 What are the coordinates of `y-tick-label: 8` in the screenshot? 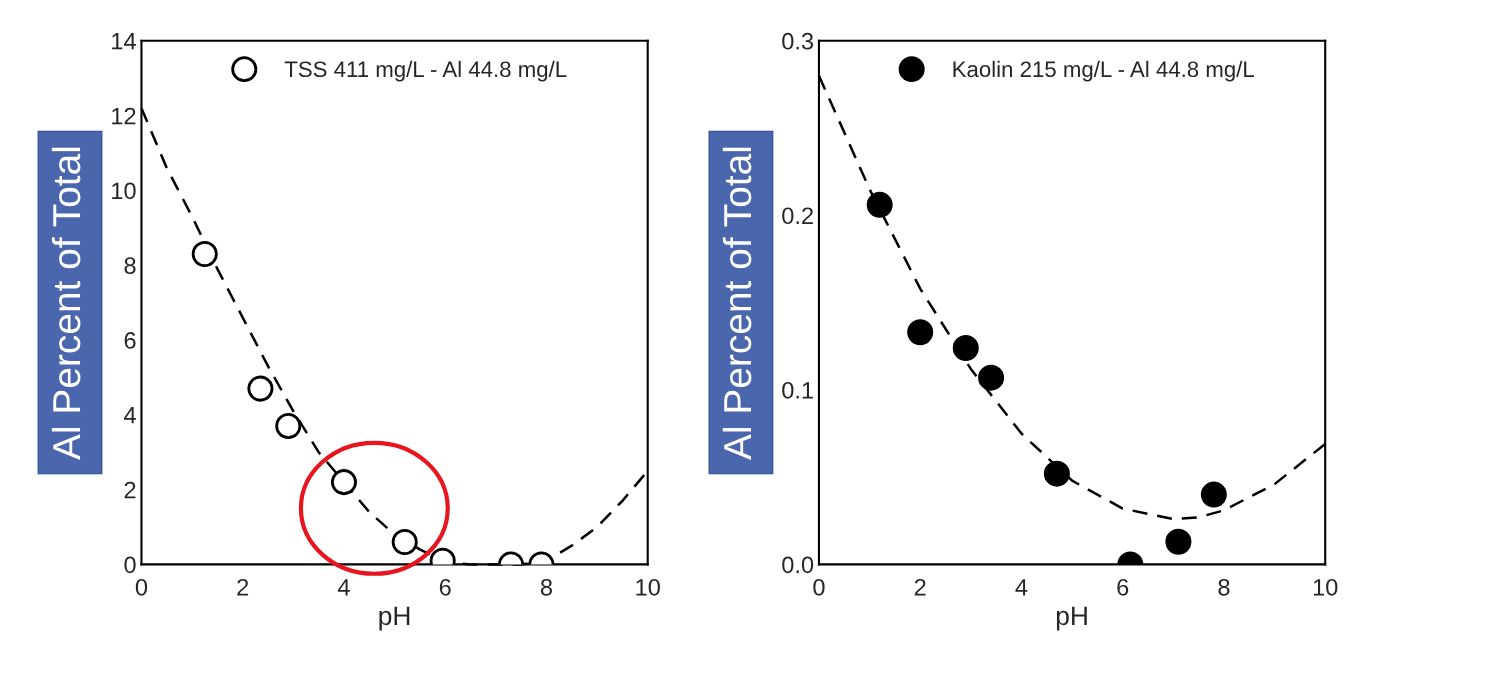 It's located at (130, 265).